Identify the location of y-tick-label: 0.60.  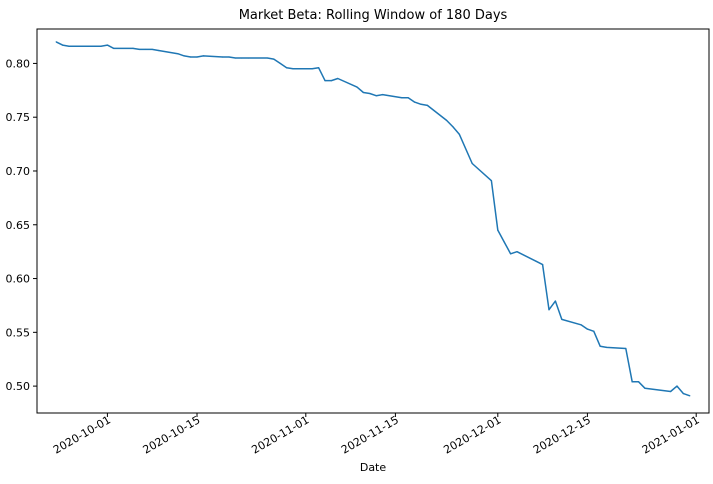
(18, 279).